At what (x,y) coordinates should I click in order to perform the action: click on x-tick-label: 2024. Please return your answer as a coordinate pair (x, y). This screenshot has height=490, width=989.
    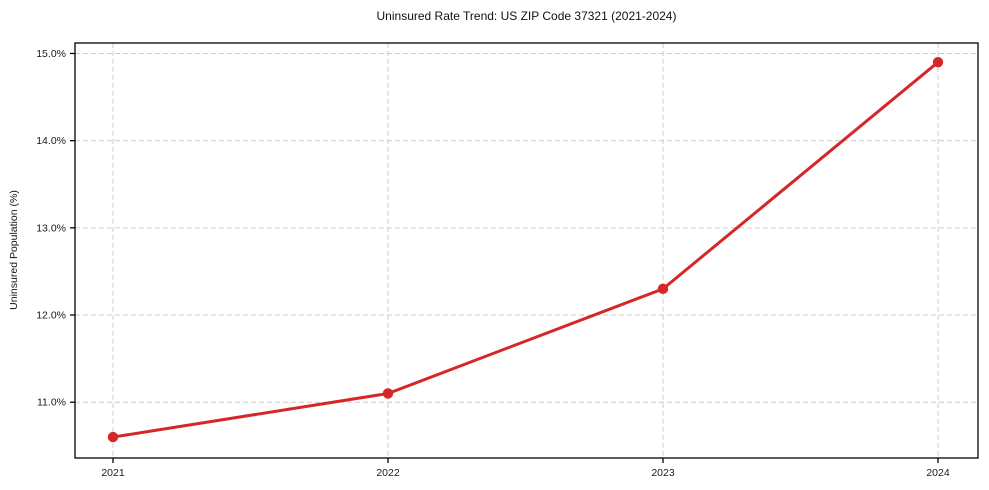
    Looking at the image, I should click on (938, 473).